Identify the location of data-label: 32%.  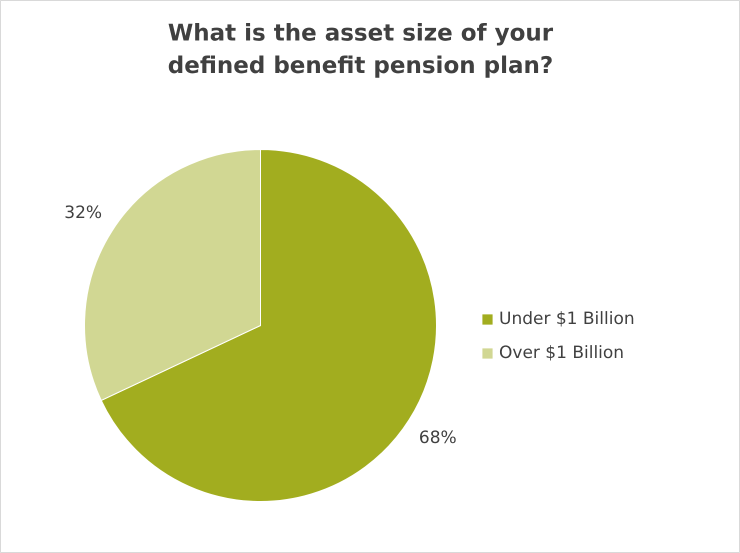
(83, 212).